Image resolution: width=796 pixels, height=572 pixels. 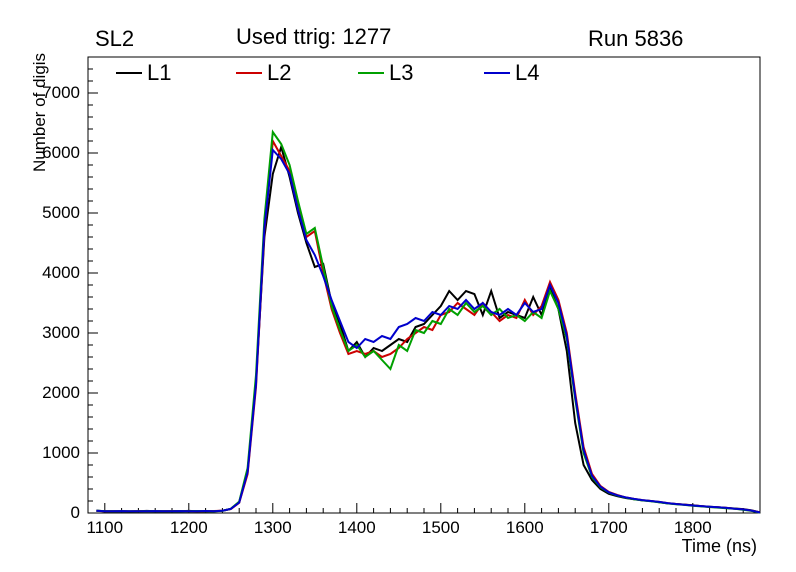 What do you see at coordinates (401, 72) in the screenshot?
I see `legend-label-L3: L3` at bounding box center [401, 72].